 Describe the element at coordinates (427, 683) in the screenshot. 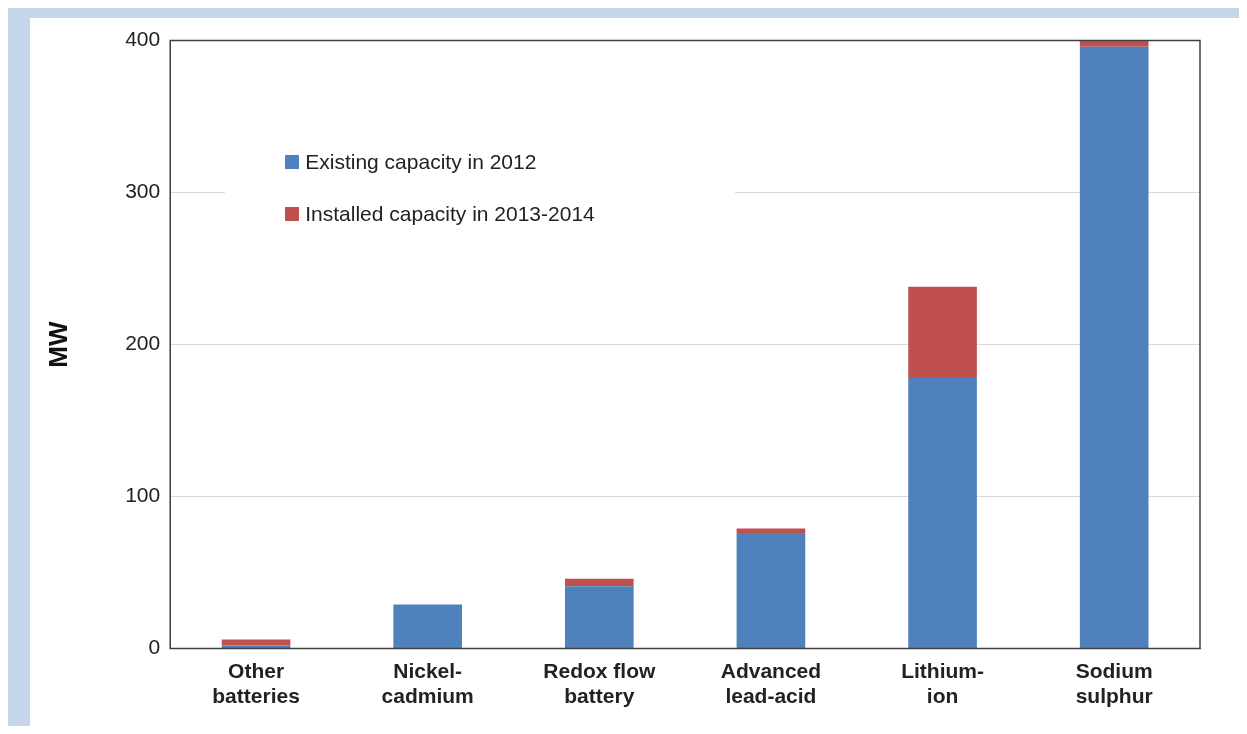

I see `x-tick-label: Nickel- cadmium` at that location.